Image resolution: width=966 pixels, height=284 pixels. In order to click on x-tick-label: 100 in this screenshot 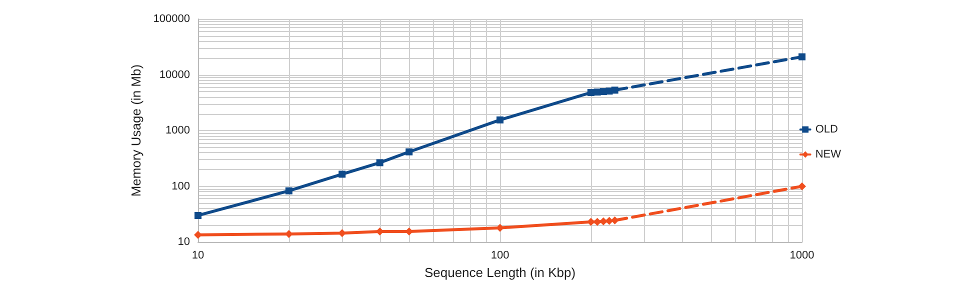, I will do `click(500, 256)`.